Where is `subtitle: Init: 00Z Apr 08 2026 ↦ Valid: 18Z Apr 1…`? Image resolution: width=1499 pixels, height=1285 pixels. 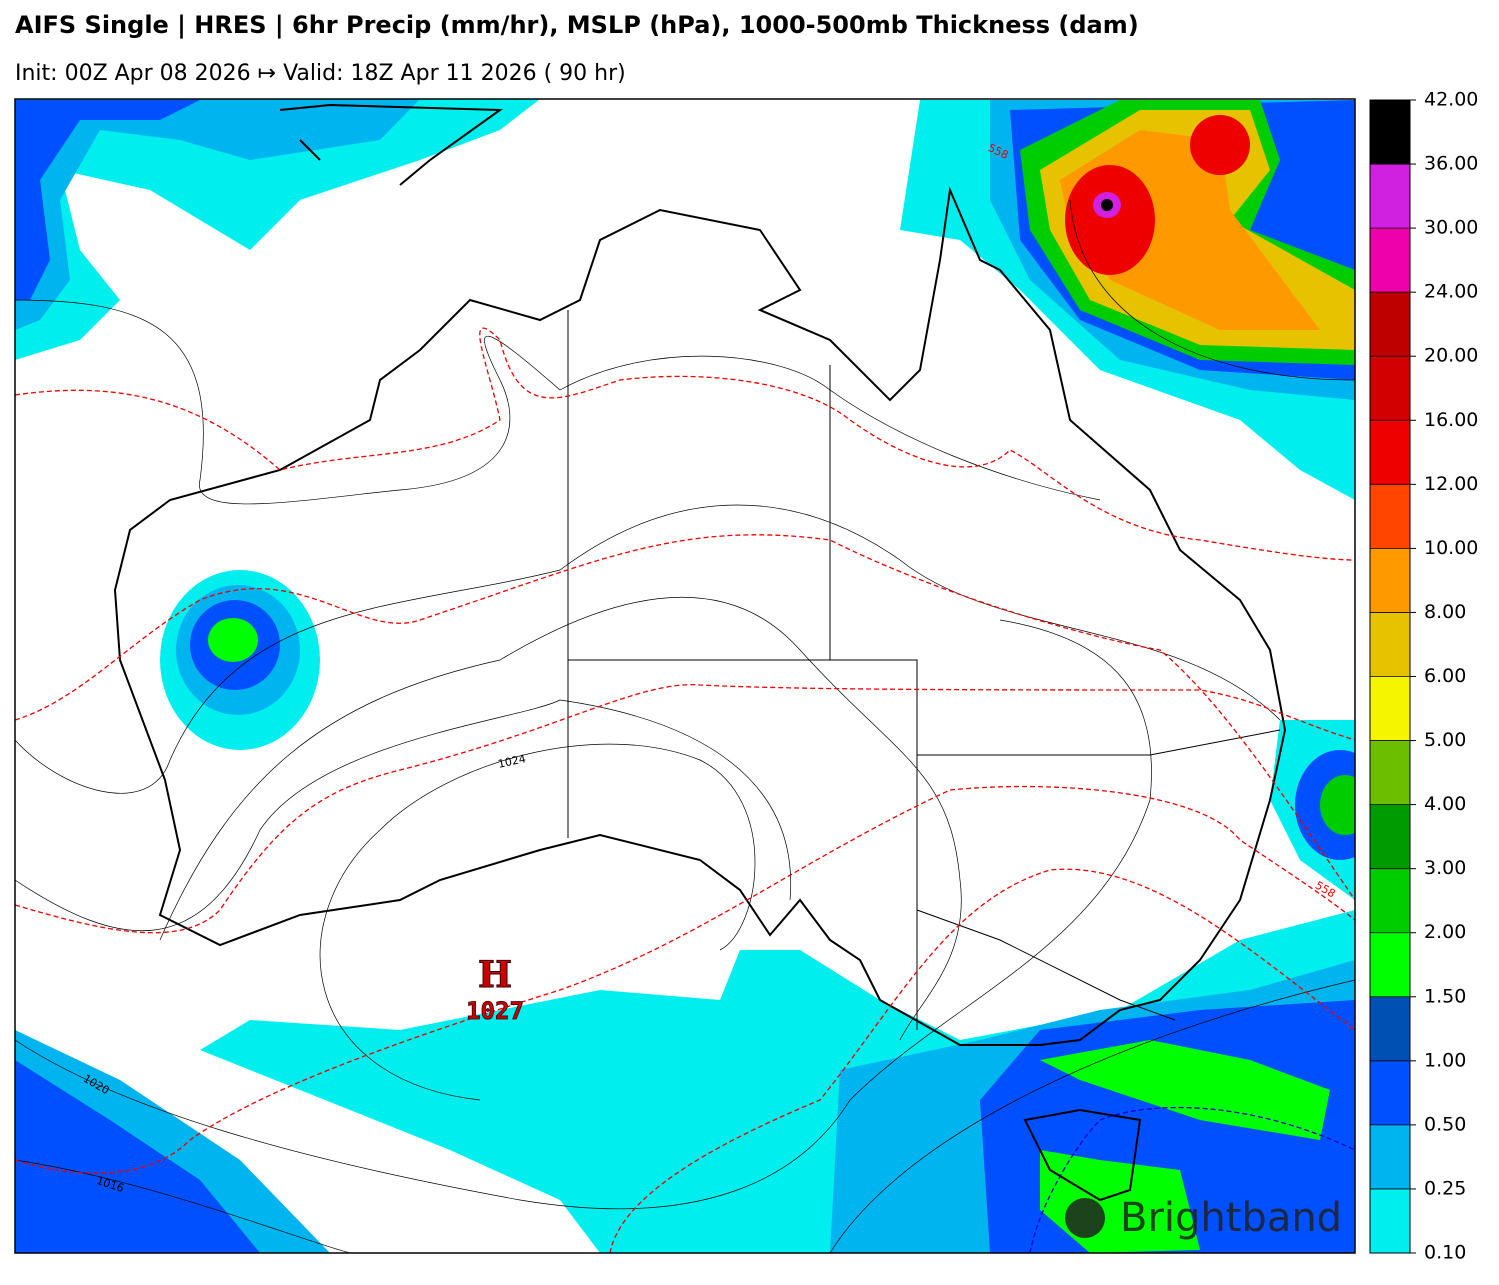
subtitle: Init: 00Z Apr 08 2026 ↦ Valid: 18Z Apr 1… is located at coordinates (320, 73).